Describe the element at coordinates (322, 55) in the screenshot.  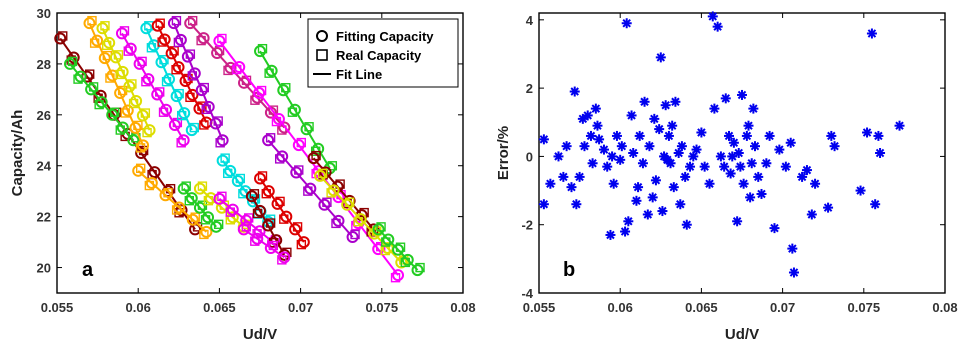
I see `legend-square-marker` at that location.